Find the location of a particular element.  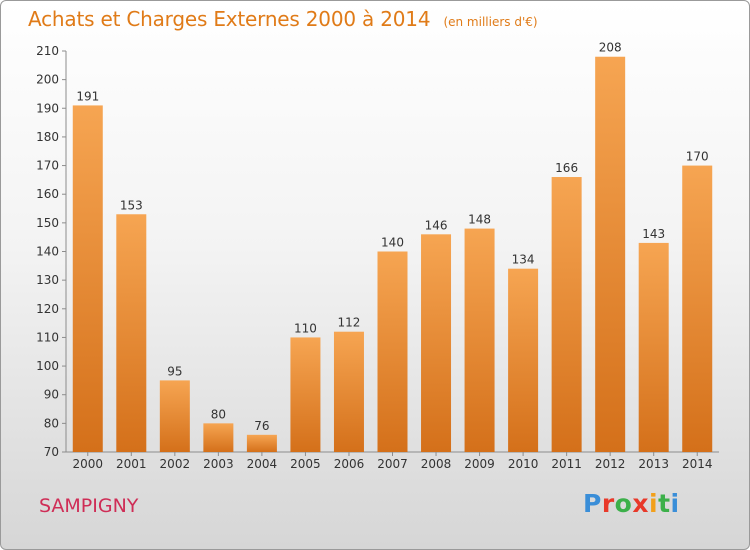

y-tick-label: 80 is located at coordinates (51, 423).